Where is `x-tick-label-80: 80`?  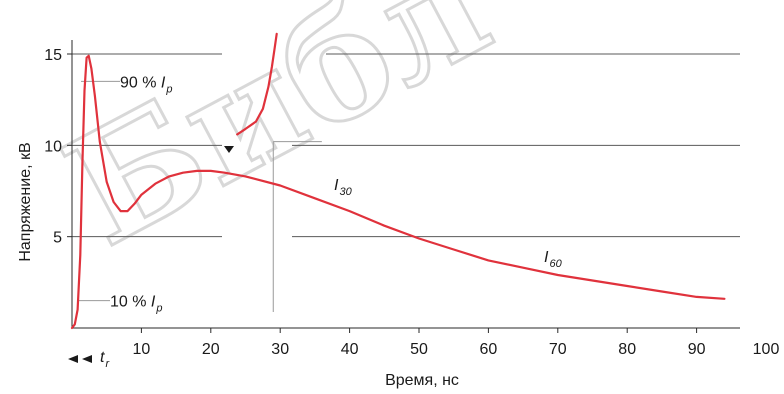
x-tick-label-80: 80 is located at coordinates (627, 349).